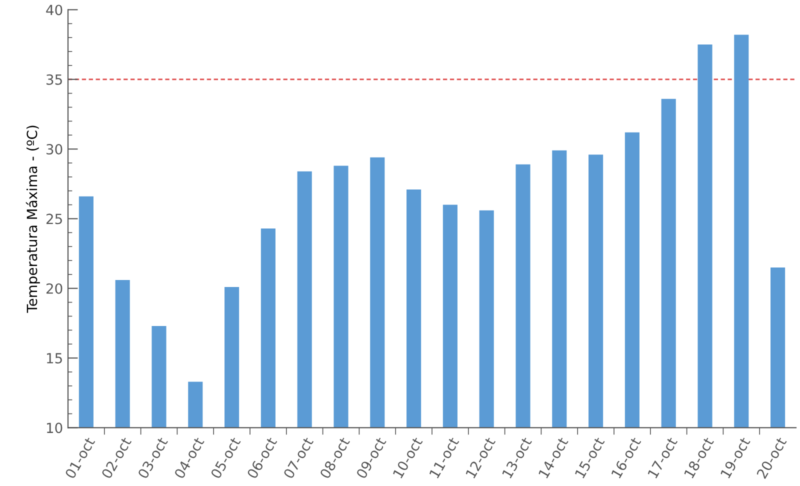  What do you see at coordinates (54, 10) in the screenshot?
I see `y-tick-label: 40` at bounding box center [54, 10].